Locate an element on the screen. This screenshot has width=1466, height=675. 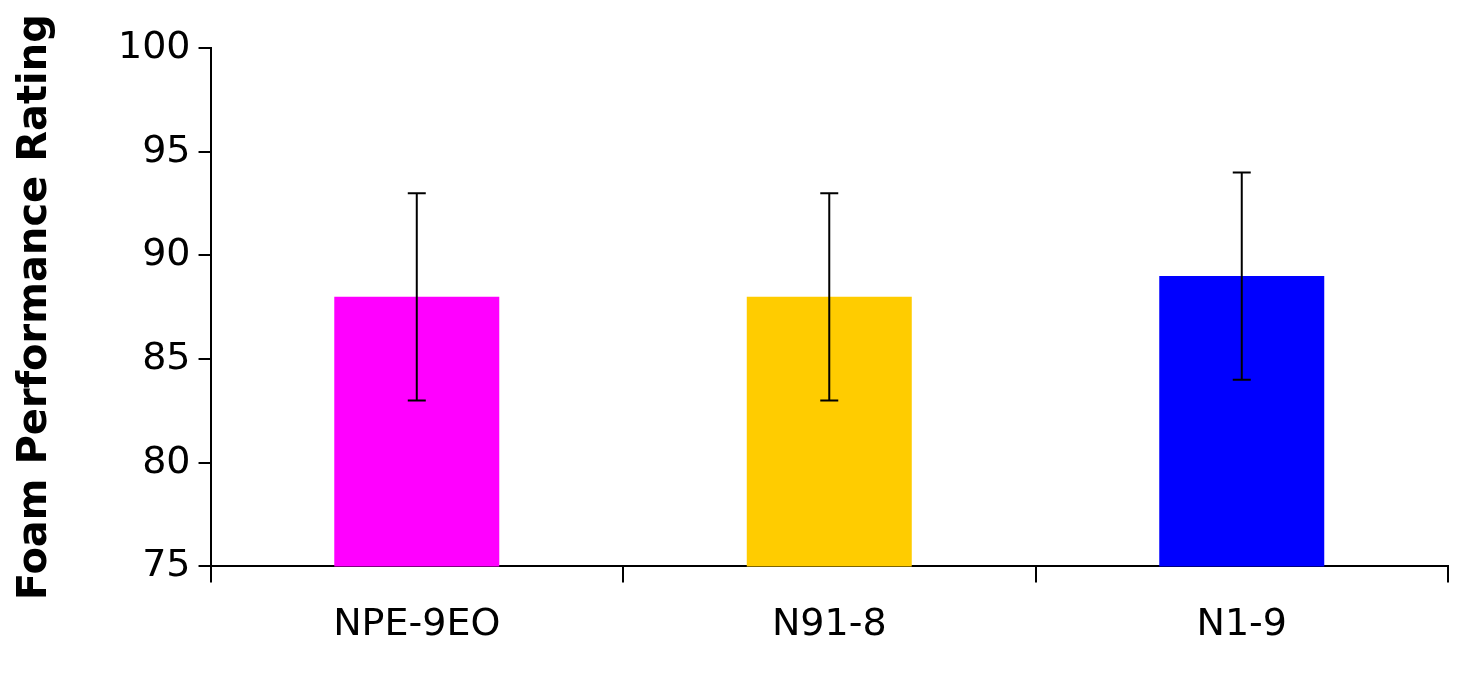
y-tick-label: 100 is located at coordinates (154, 44).